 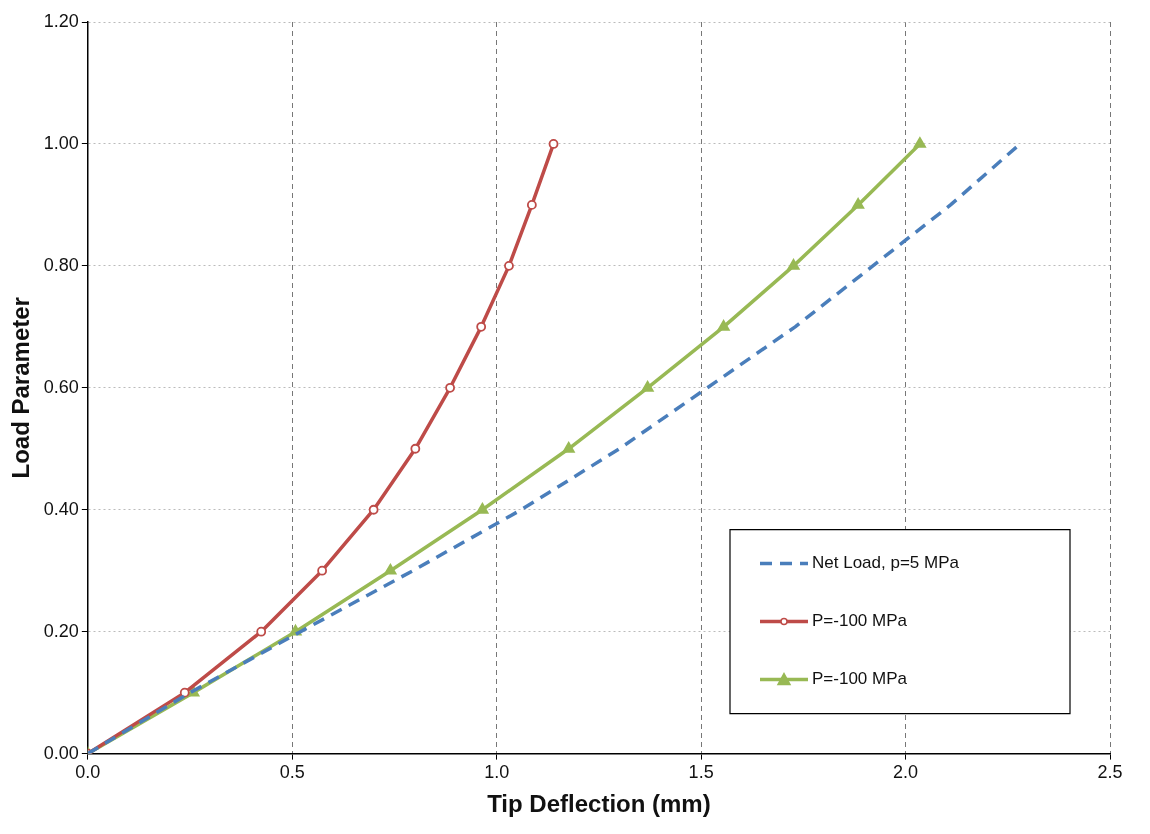 I want to click on y-tick-label: 1.20, so click(x=61, y=20).